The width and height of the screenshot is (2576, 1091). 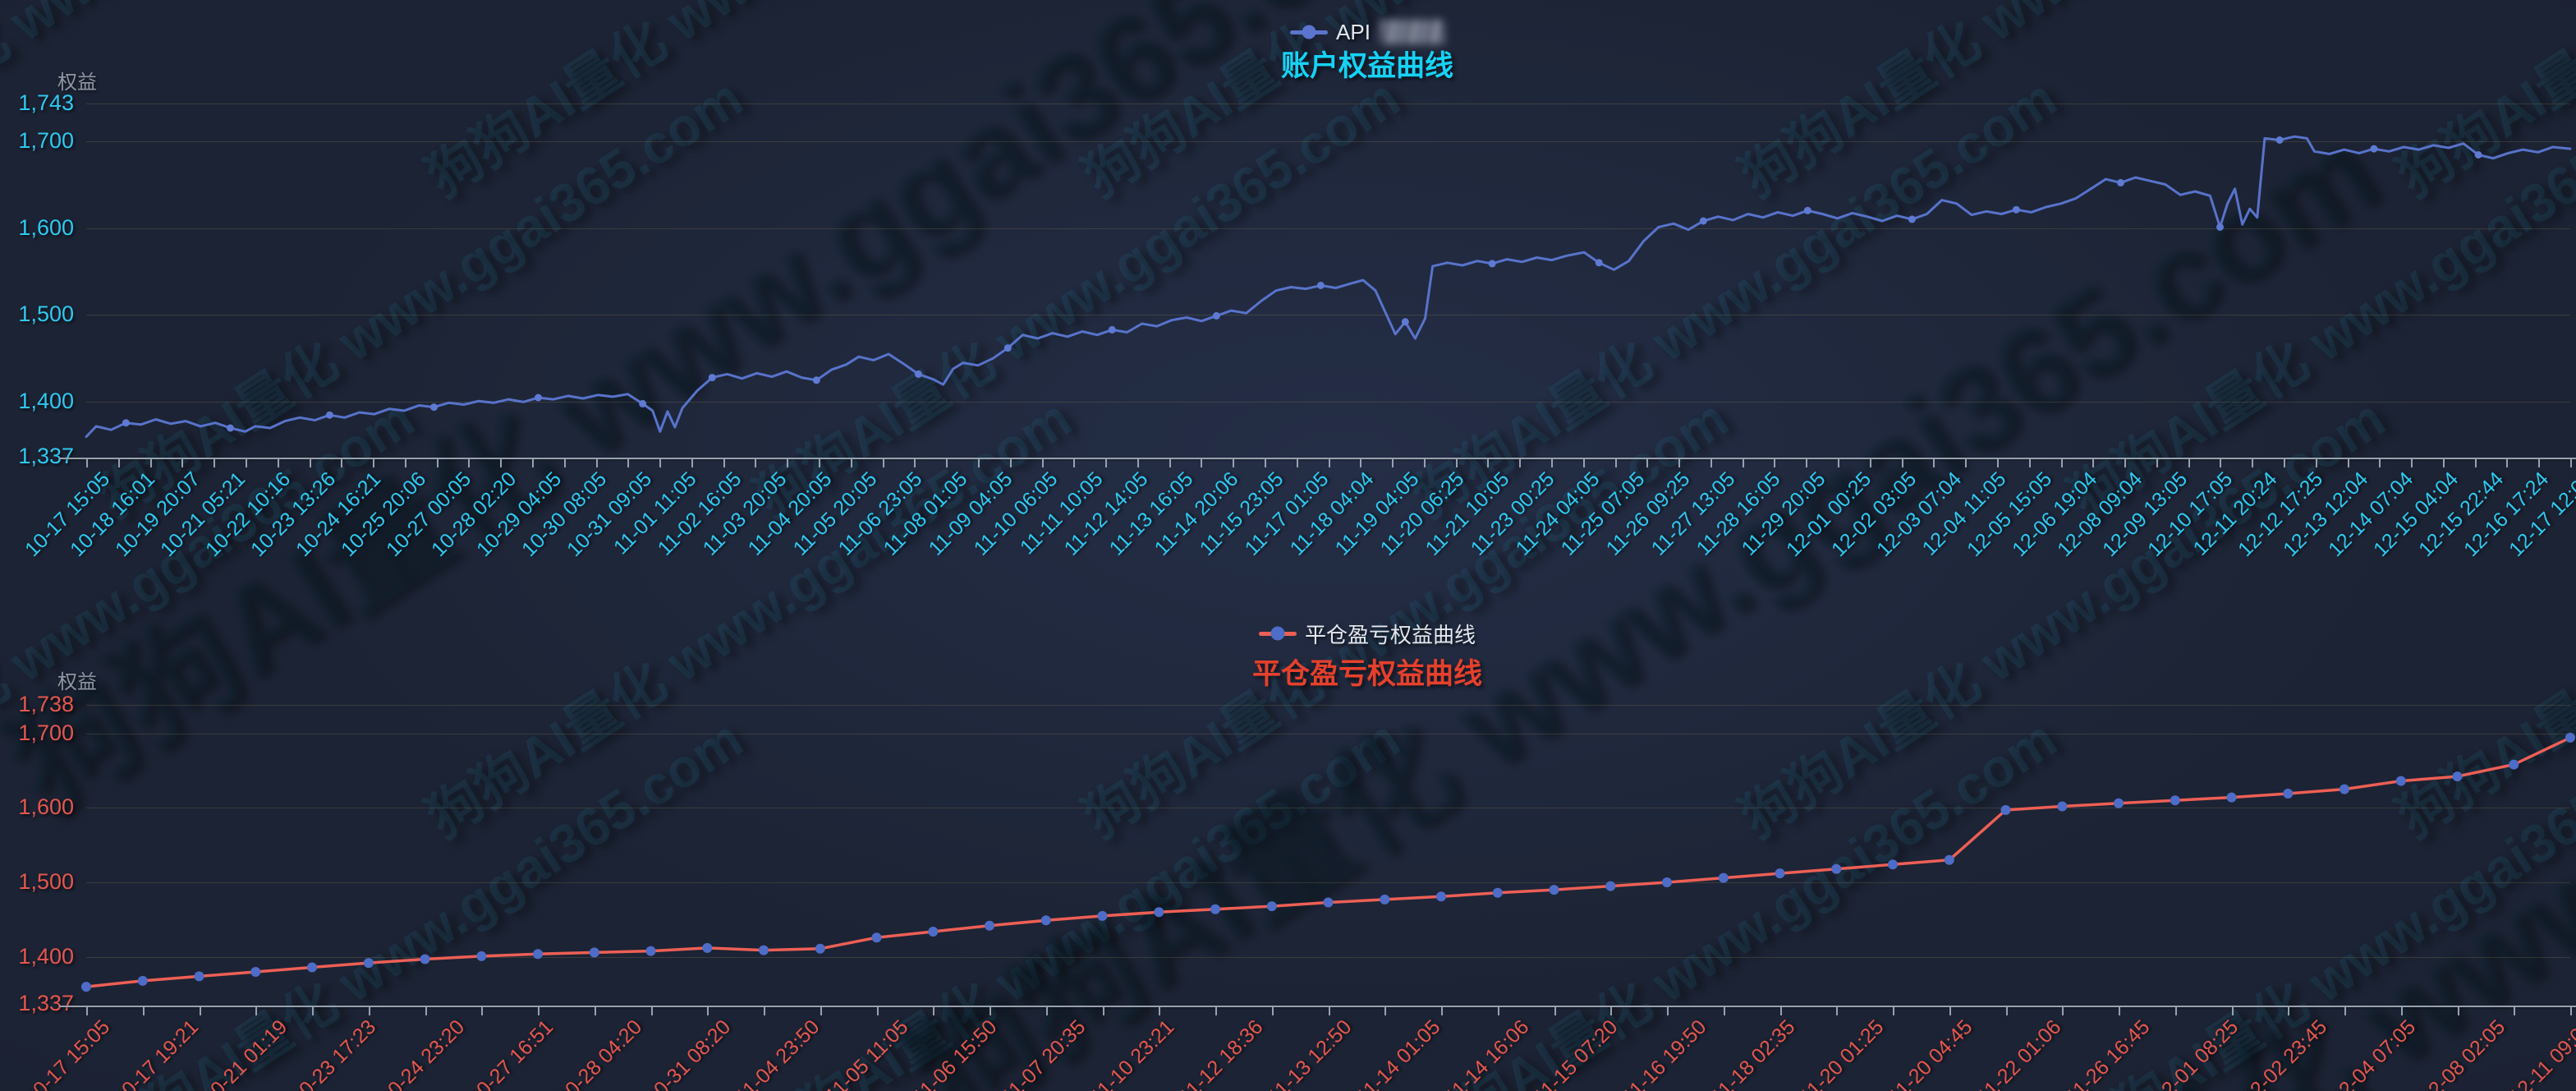 What do you see at coordinates (46, 956) in the screenshot?
I see `y-axis-label: 1,400` at bounding box center [46, 956].